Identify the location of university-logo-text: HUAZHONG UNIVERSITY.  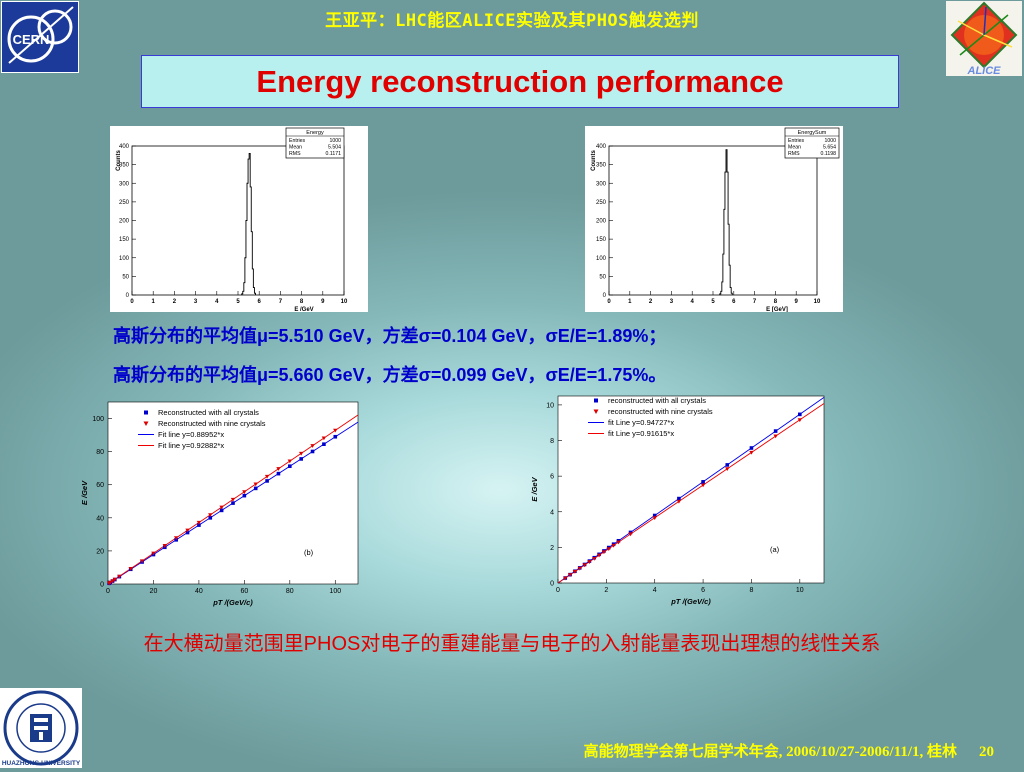
(41, 763).